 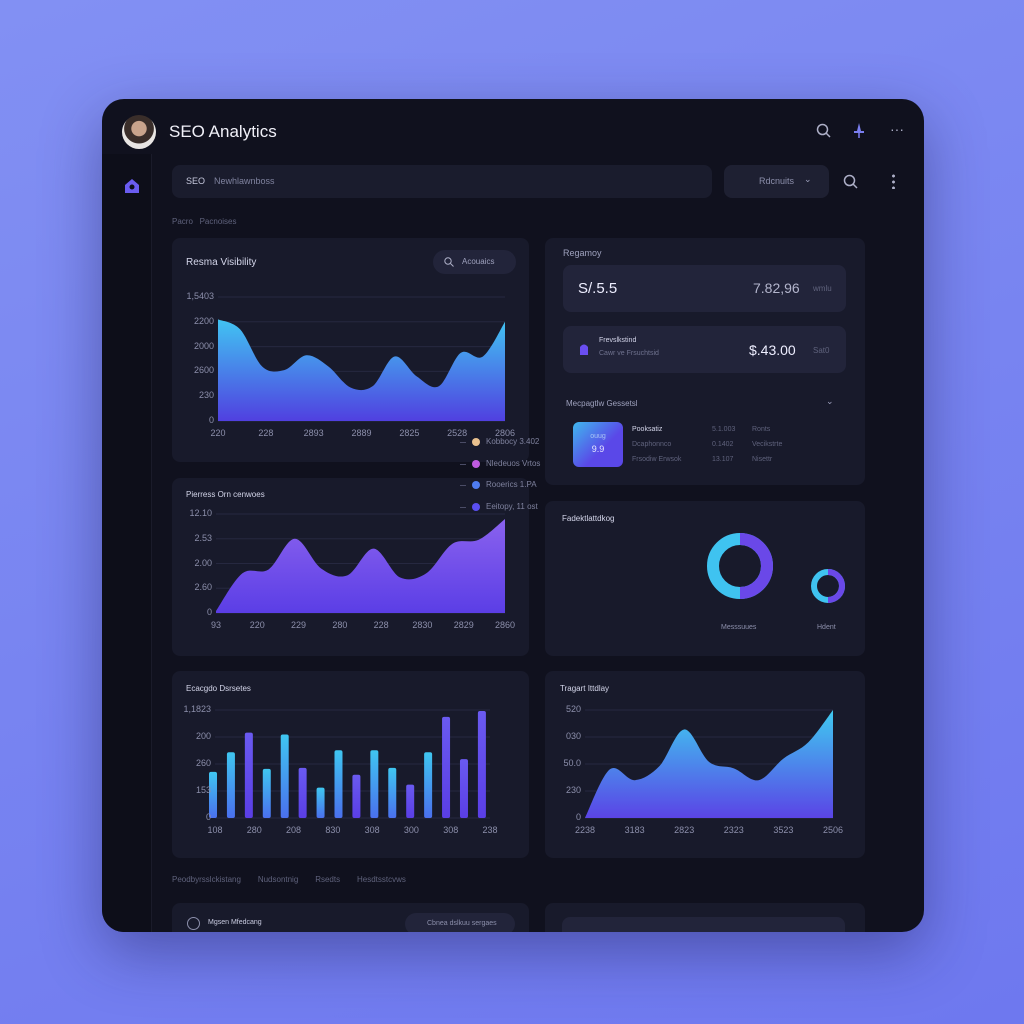 I want to click on breadcrumb-item: Pacnoises, so click(x=218, y=221).